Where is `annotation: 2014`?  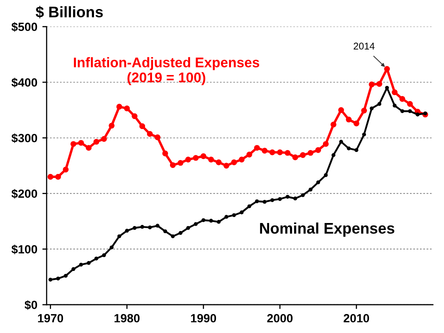 annotation: 2014 is located at coordinates (364, 46).